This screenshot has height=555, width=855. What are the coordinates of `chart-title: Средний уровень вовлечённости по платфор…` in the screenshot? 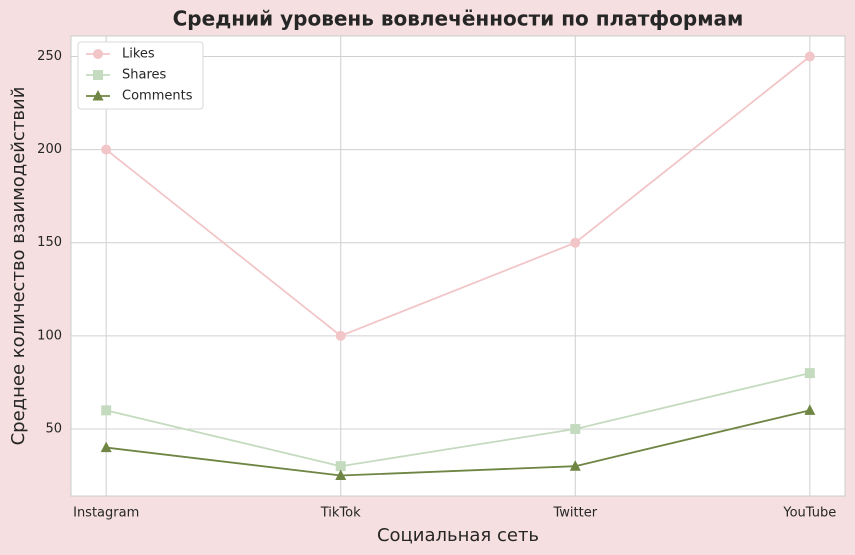 It's located at (458, 19).